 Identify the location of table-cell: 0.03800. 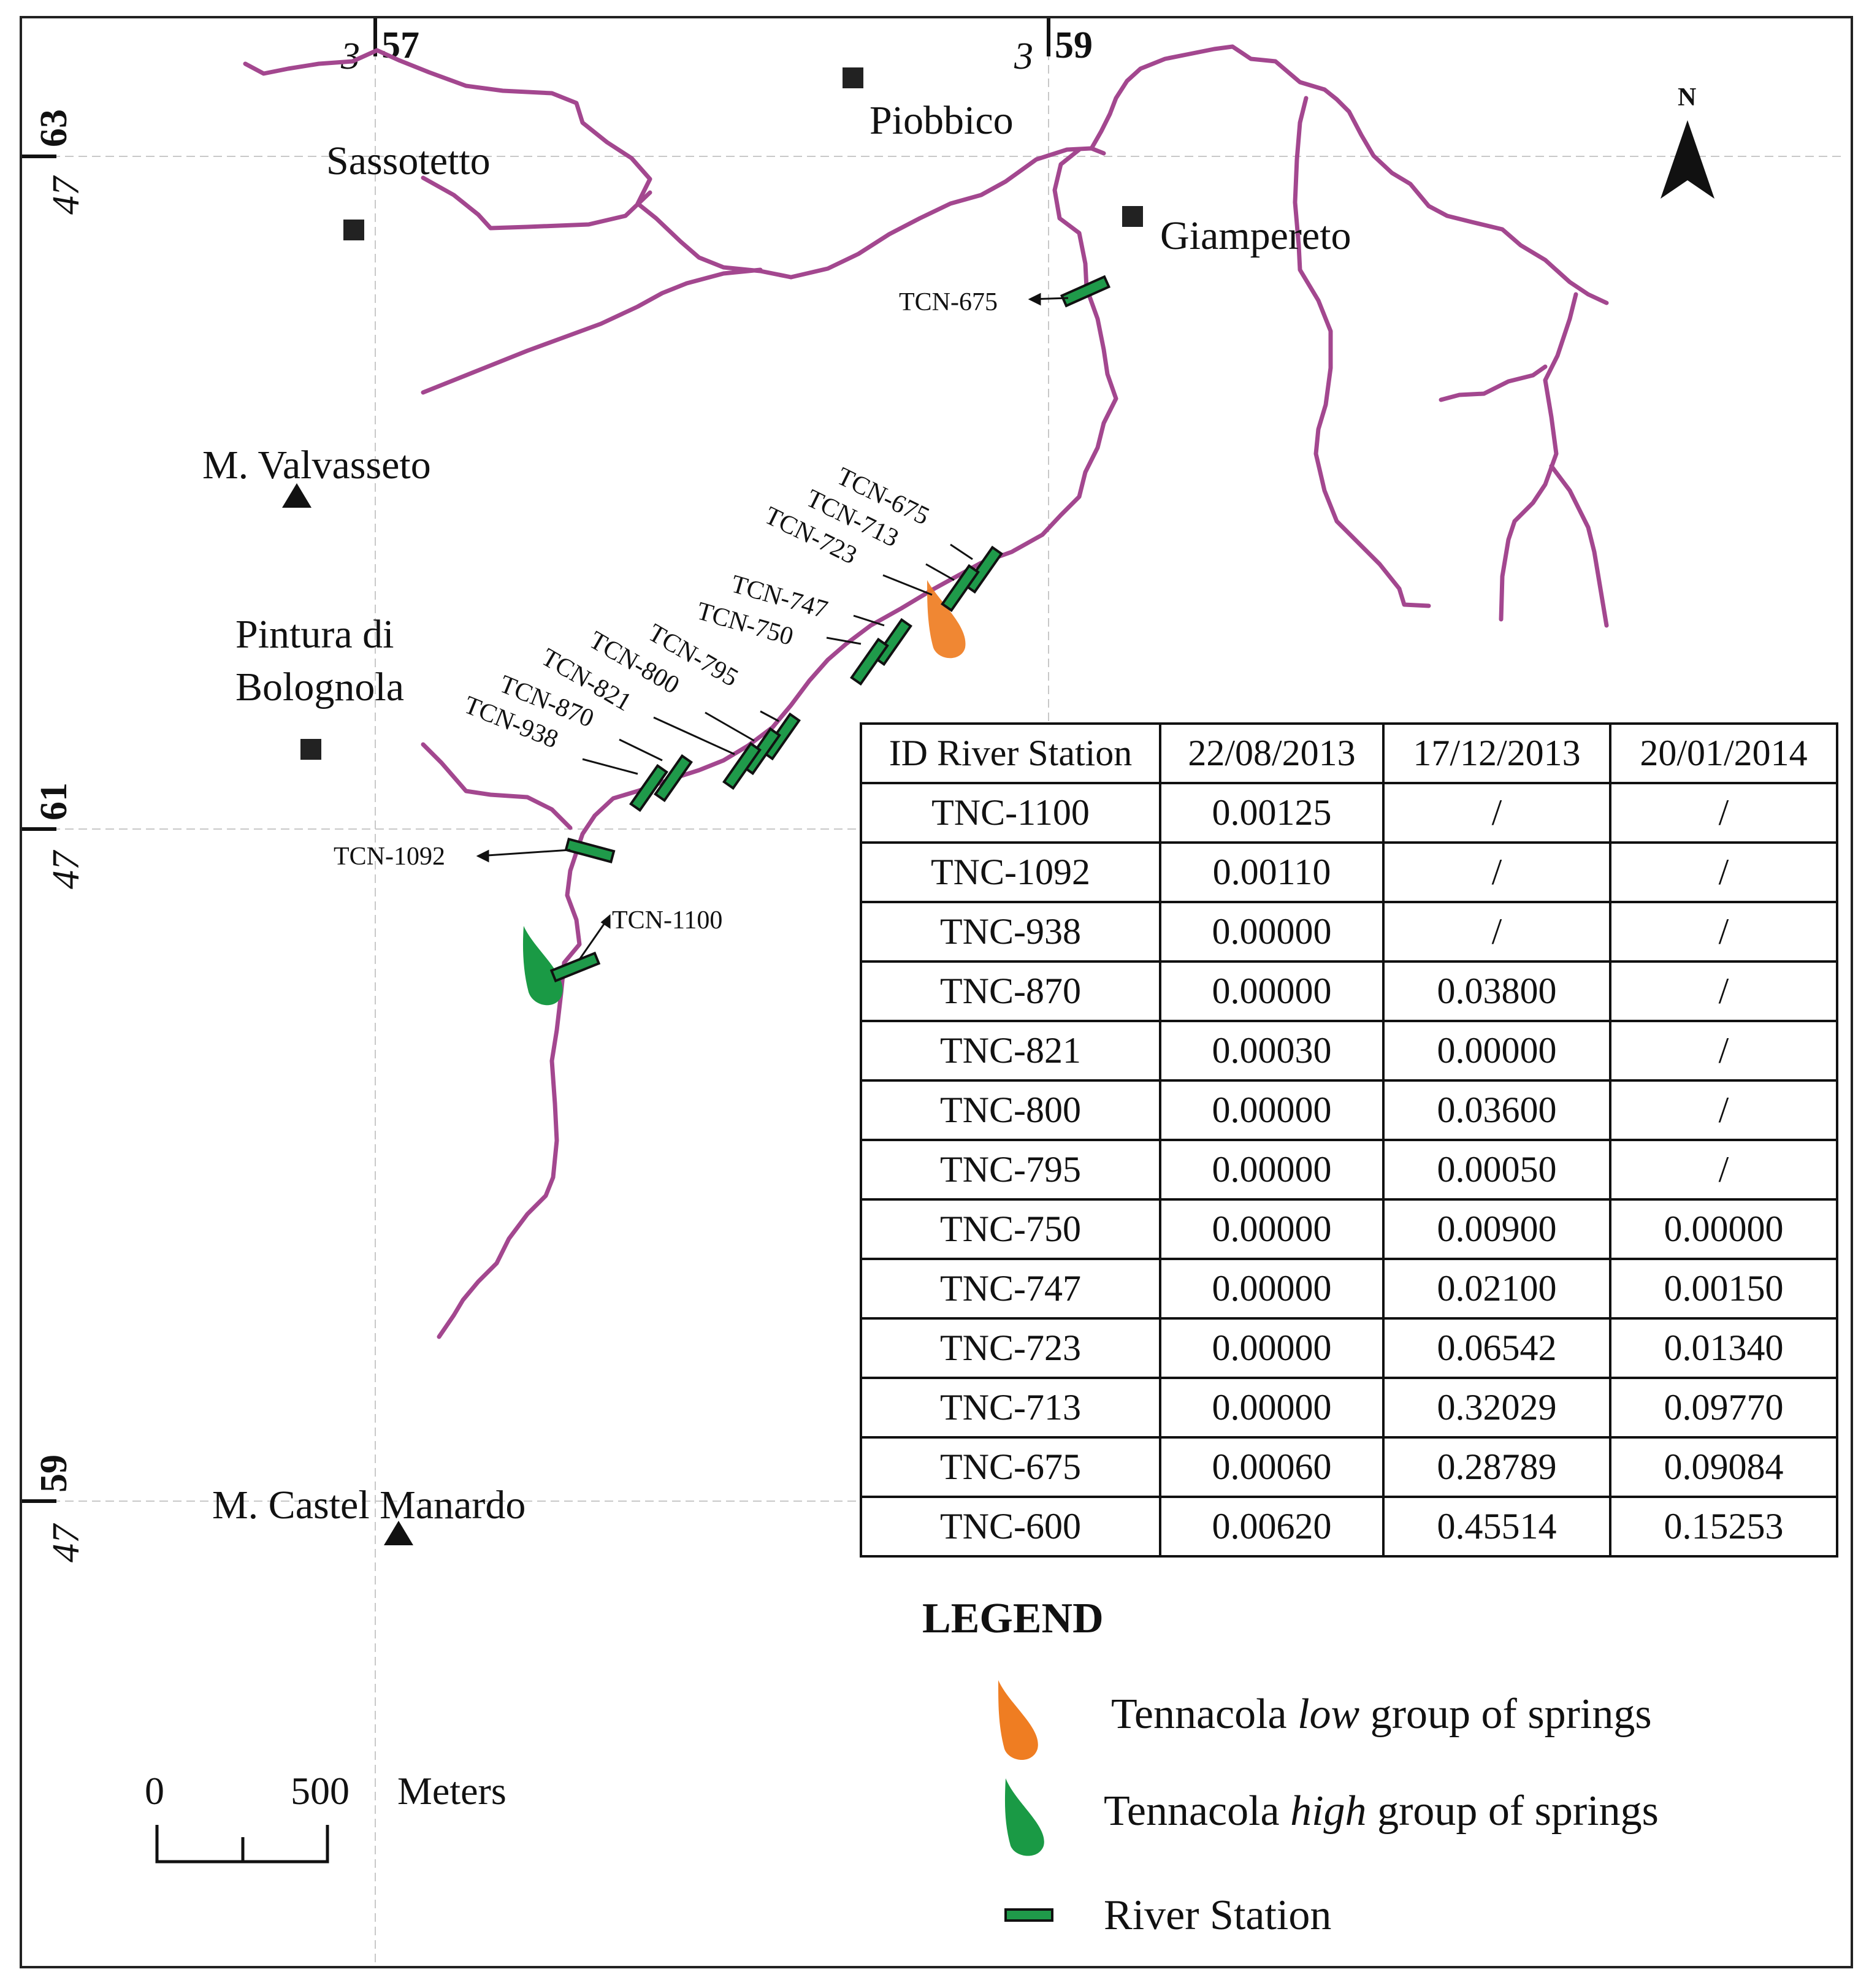
(1497, 991).